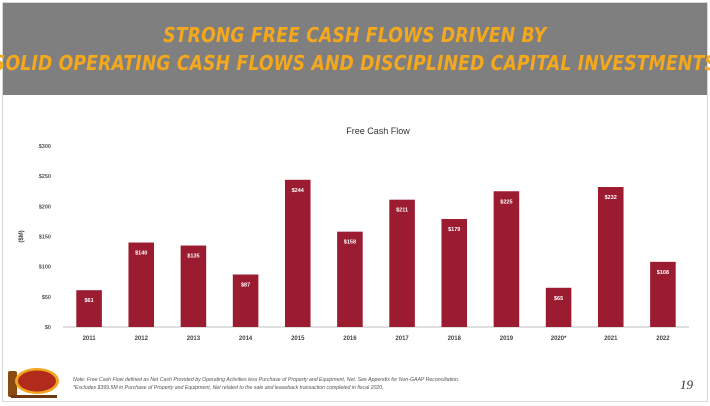 This screenshot has height=406, width=710. What do you see at coordinates (350, 243) in the screenshot?
I see `bar-data-label: $158` at bounding box center [350, 243].